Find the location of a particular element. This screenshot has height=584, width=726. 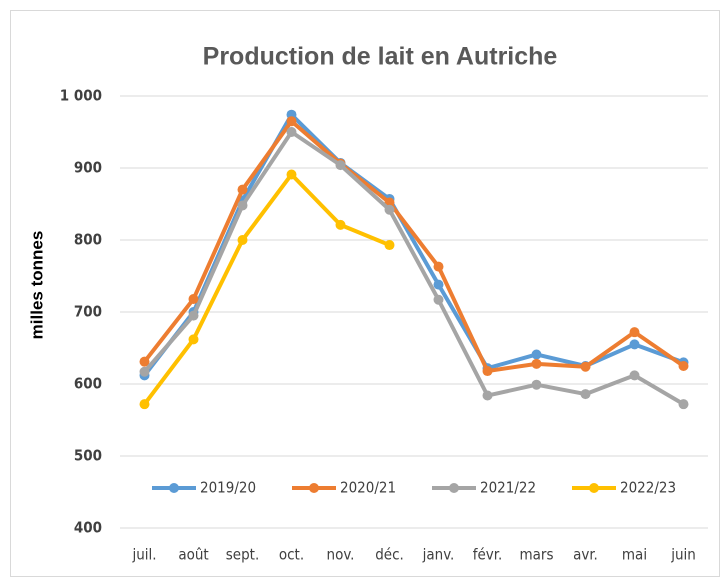

x-tick-label: juin is located at coordinates (683, 555).